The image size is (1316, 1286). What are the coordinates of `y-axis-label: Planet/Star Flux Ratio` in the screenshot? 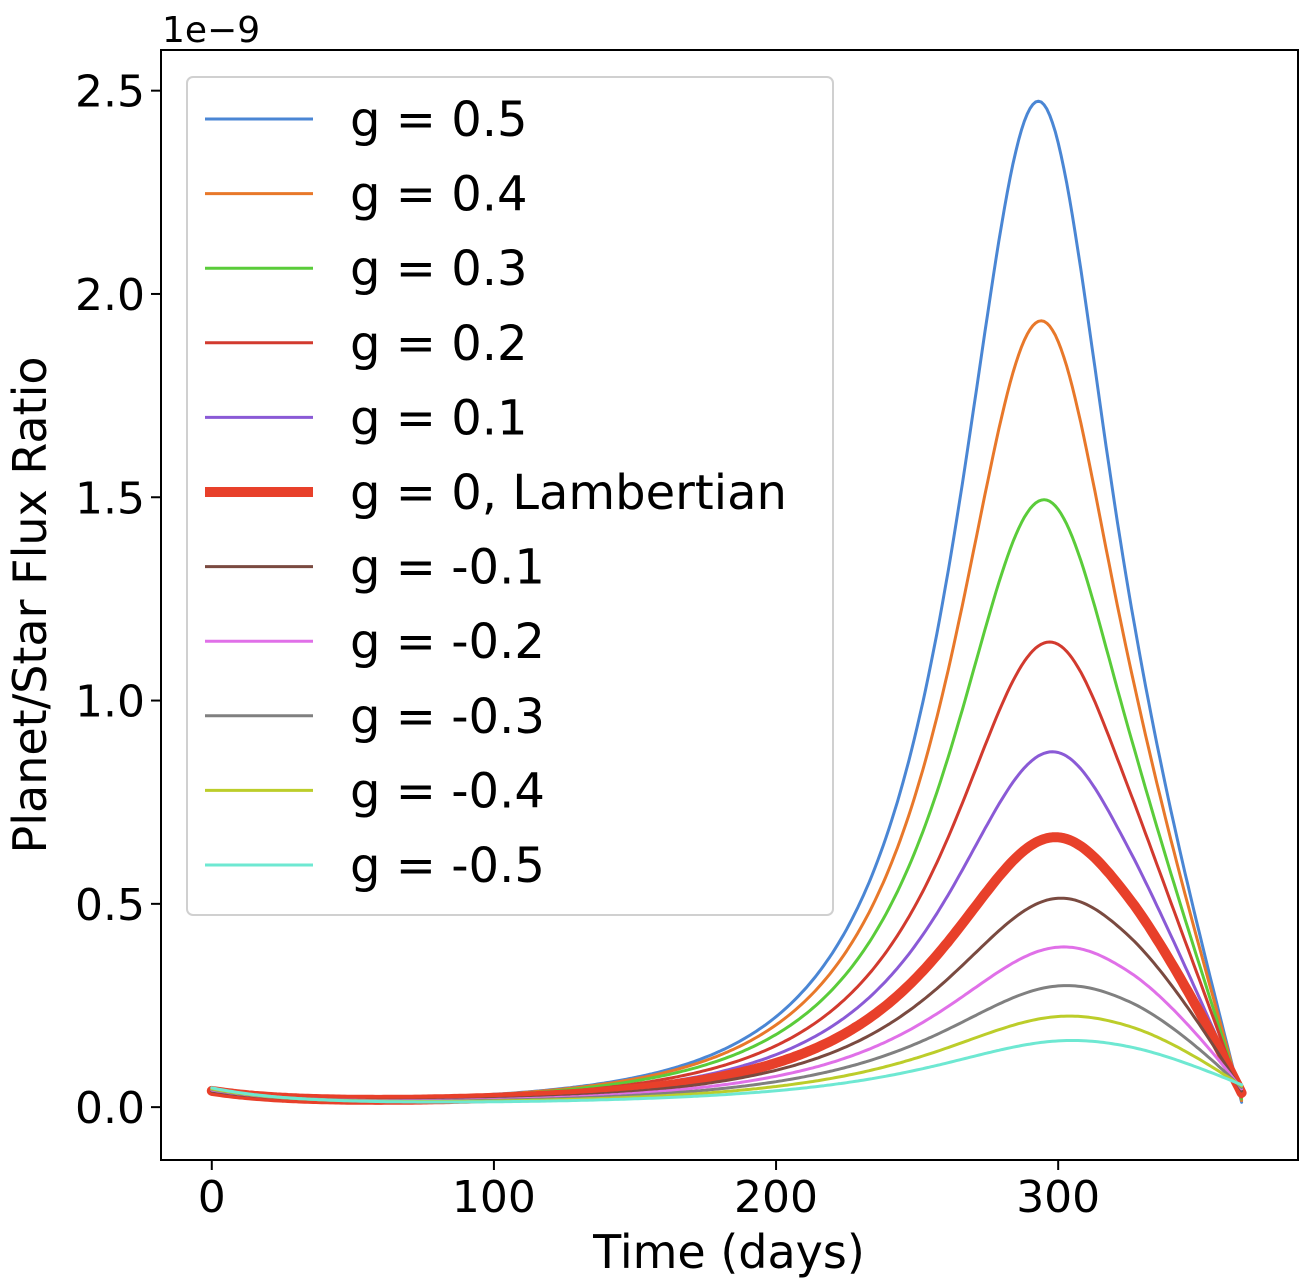 It's located at (30, 605).